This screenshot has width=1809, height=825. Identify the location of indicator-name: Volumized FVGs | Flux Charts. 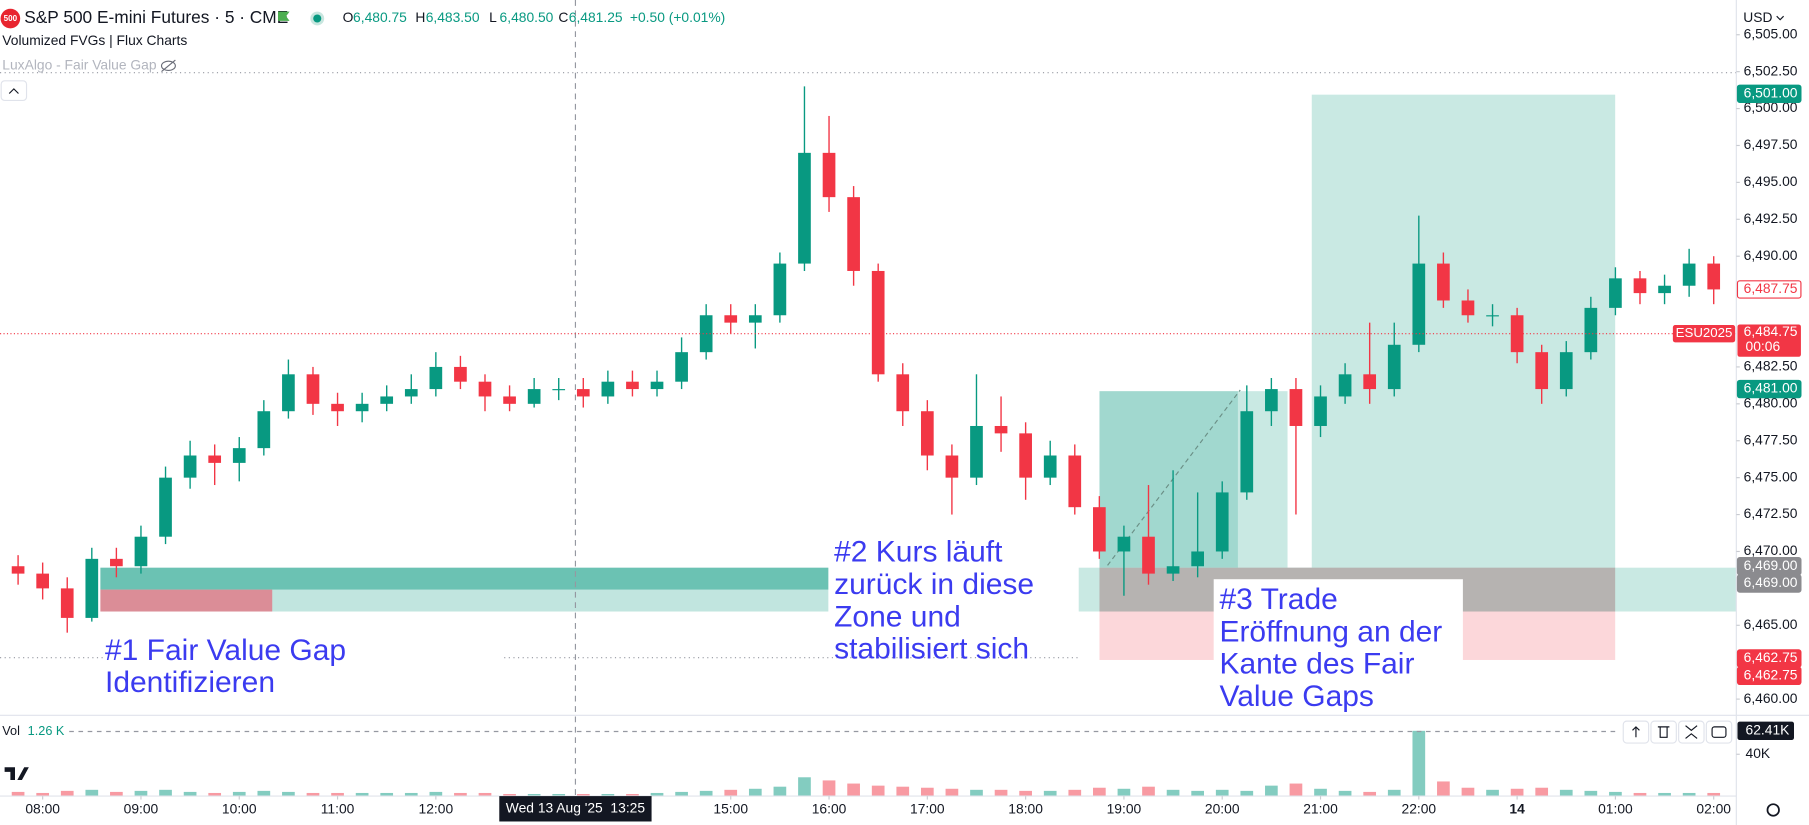
(94, 40).